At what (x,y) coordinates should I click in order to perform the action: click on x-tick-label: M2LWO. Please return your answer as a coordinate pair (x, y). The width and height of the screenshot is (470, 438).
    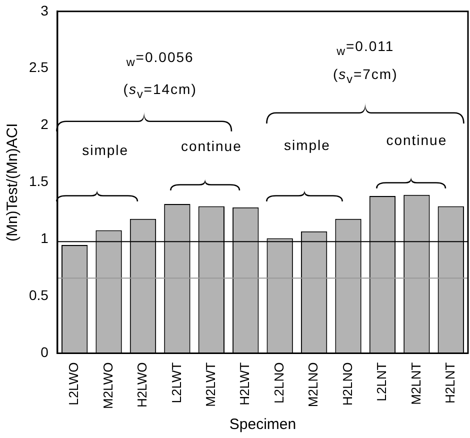
    Looking at the image, I should click on (108, 386).